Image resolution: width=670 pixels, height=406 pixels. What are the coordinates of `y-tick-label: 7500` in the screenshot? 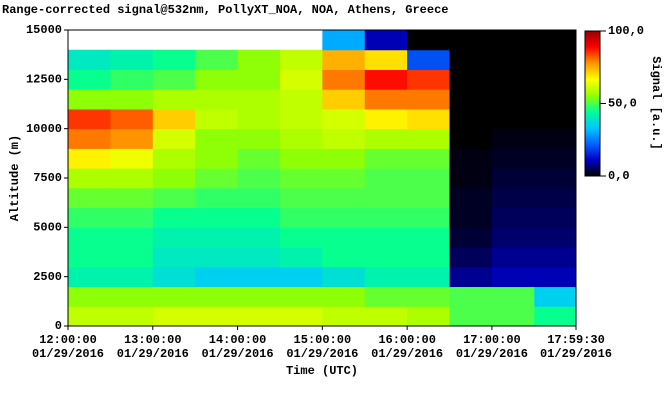 It's located at (47, 178).